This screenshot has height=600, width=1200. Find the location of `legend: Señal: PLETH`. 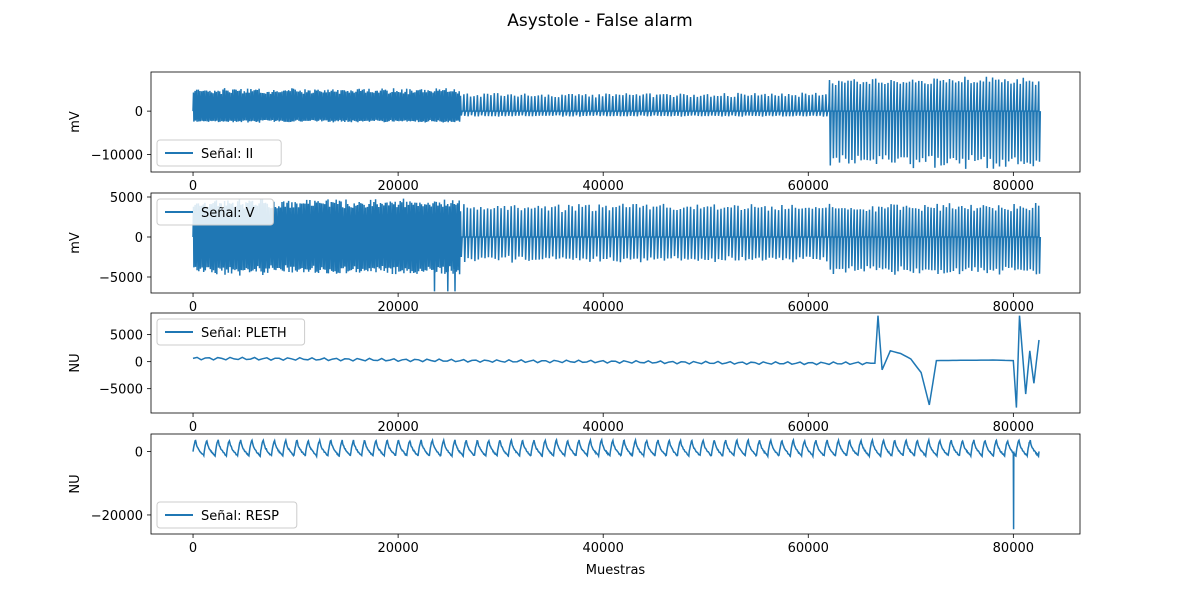

legend: Señal: PLETH is located at coordinates (231, 332).